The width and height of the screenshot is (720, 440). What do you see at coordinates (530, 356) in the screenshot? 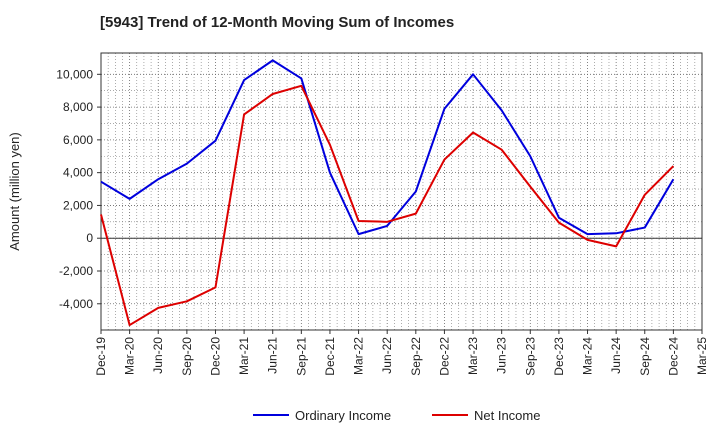
I see `x-tick-label: Sep-23` at bounding box center [530, 356].